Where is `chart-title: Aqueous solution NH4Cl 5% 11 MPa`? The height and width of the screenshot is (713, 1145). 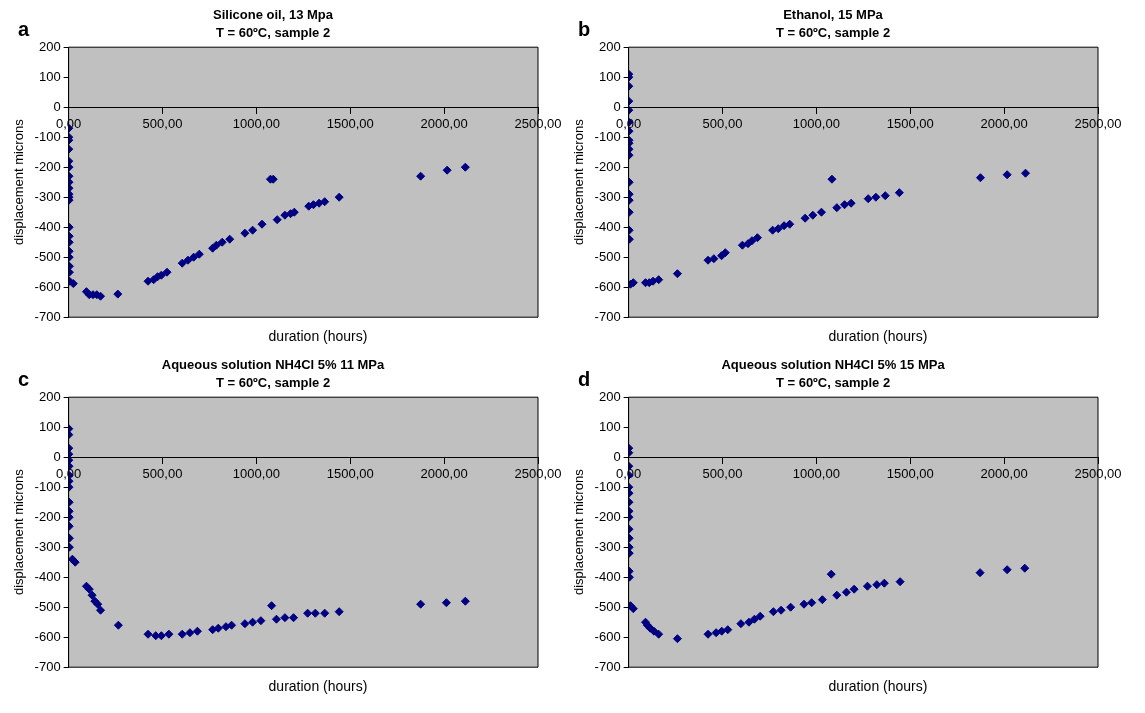 chart-title: Aqueous solution NH4Cl 5% 11 MPa is located at coordinates (273, 365).